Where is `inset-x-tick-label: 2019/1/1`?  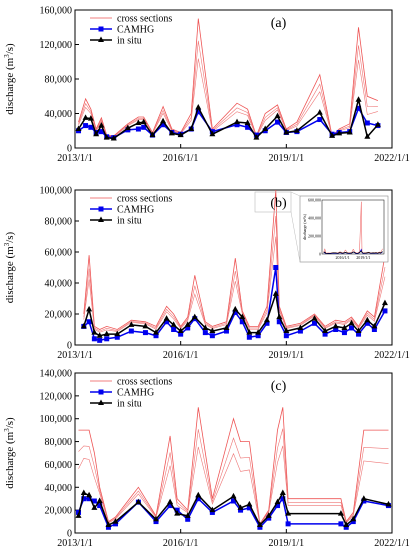
inset-x-tick-label: 2019/1/1 is located at coordinates (363, 257).